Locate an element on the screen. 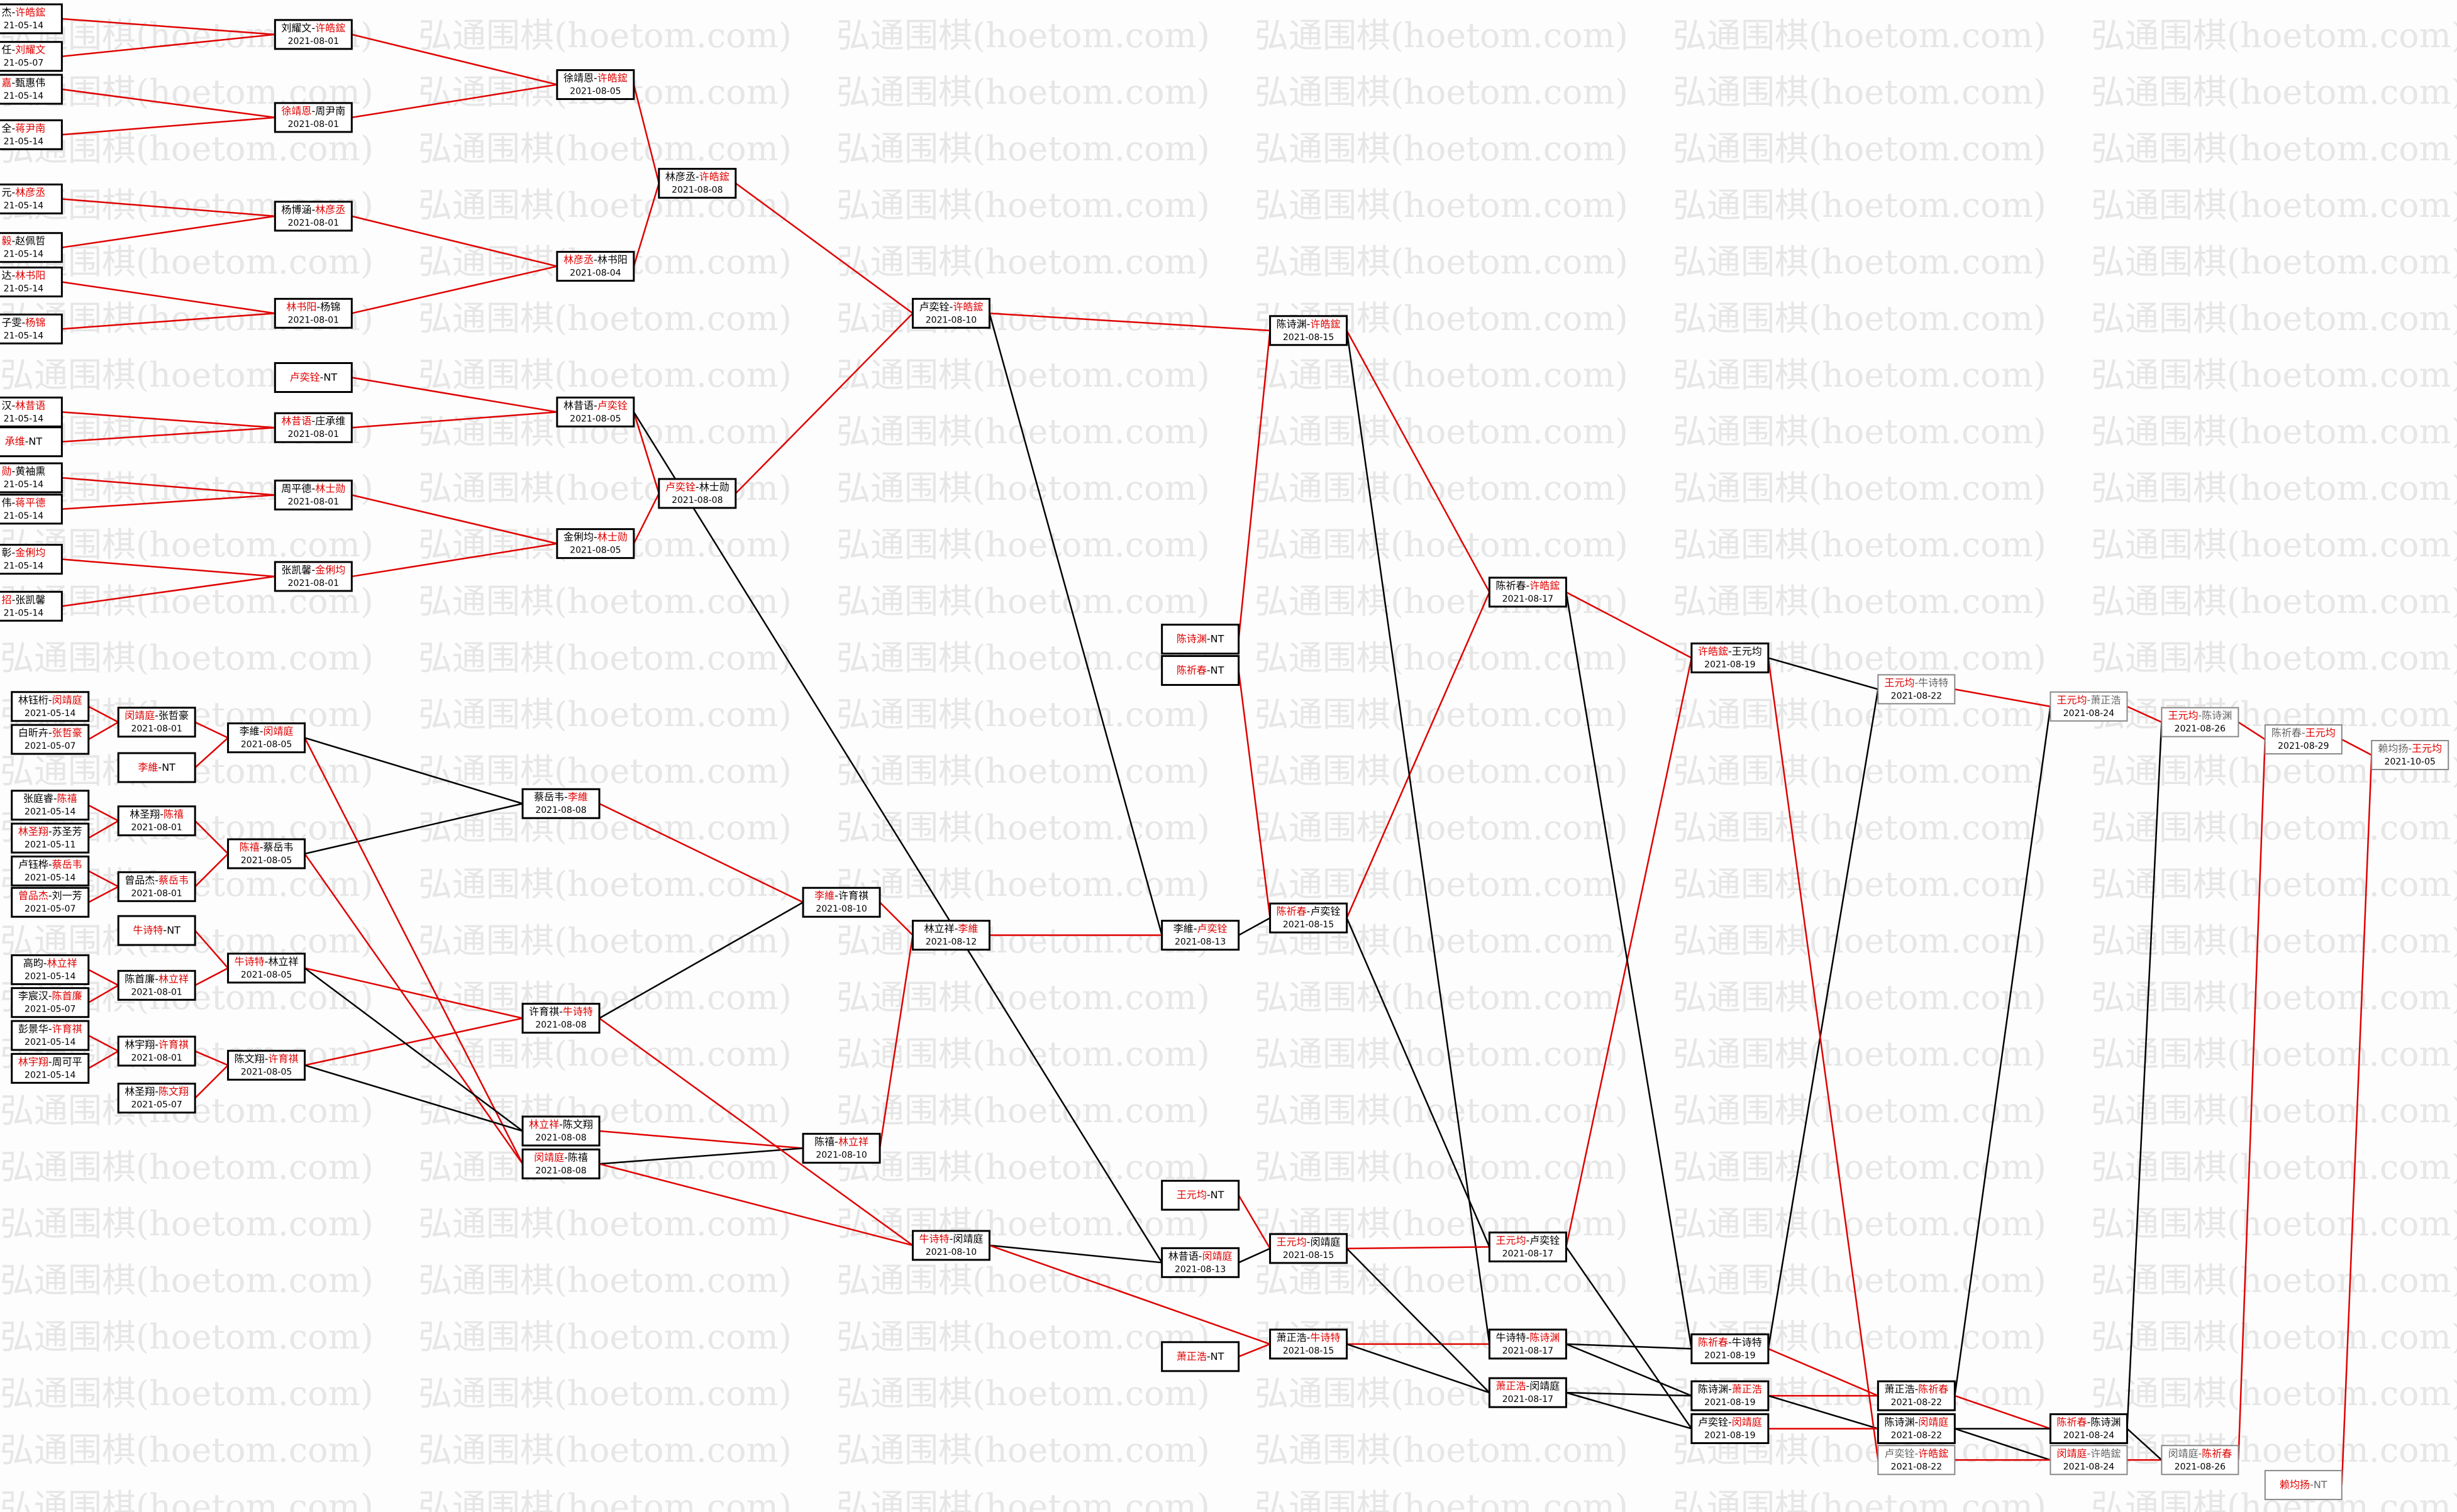  match-label: 徐靖恩-周尹南 is located at coordinates (313, 110).